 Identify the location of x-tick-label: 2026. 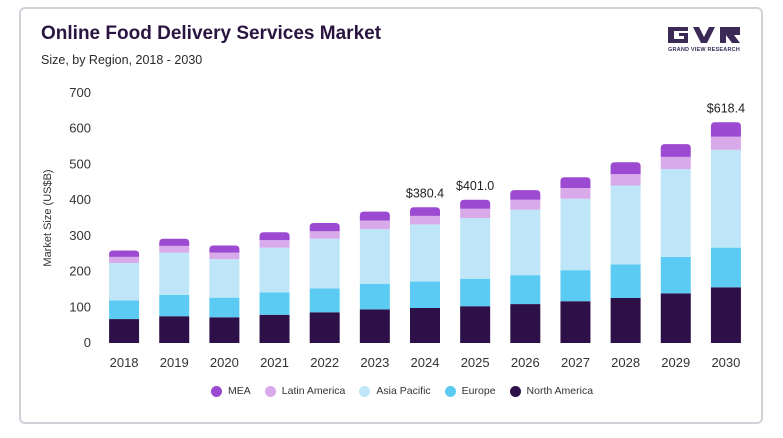
(525, 362).